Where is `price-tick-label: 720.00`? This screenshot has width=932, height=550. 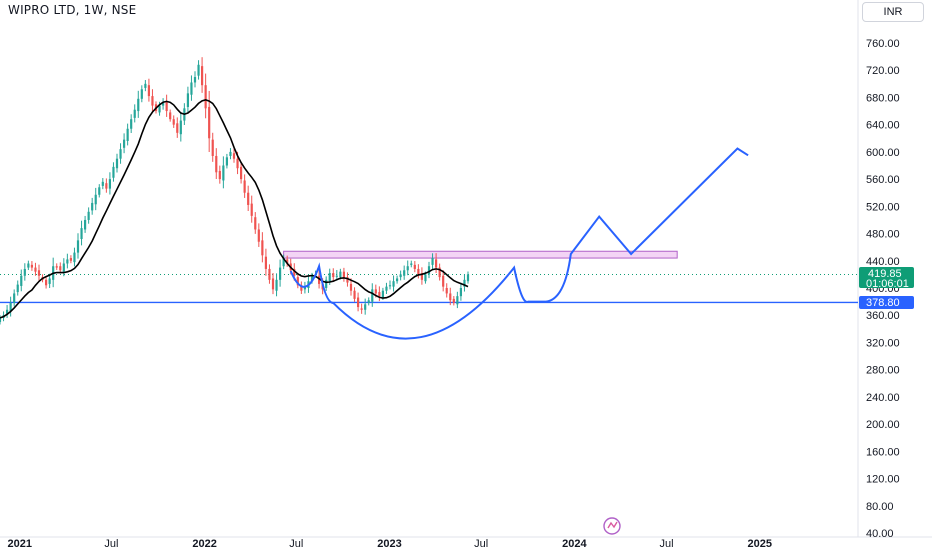 price-tick-label: 720.00 is located at coordinates (883, 71).